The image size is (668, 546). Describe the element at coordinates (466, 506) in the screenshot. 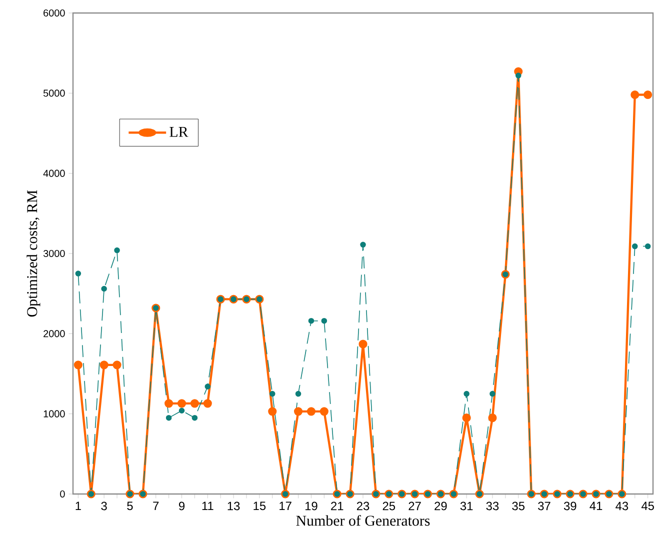

I see `x-tick-label: 31` at that location.